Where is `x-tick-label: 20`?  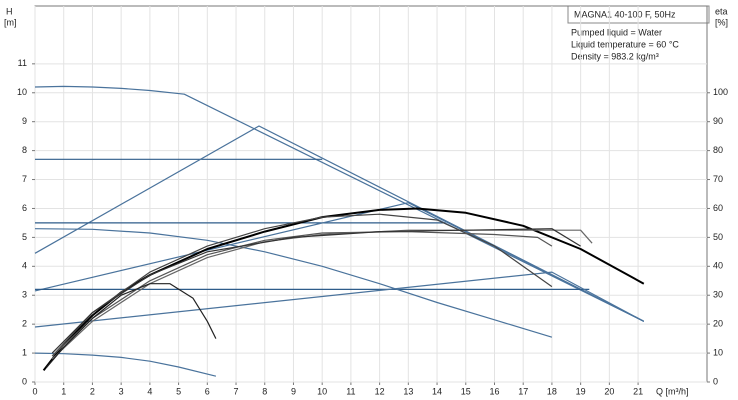
x-tick-label: 20 is located at coordinates (609, 391).